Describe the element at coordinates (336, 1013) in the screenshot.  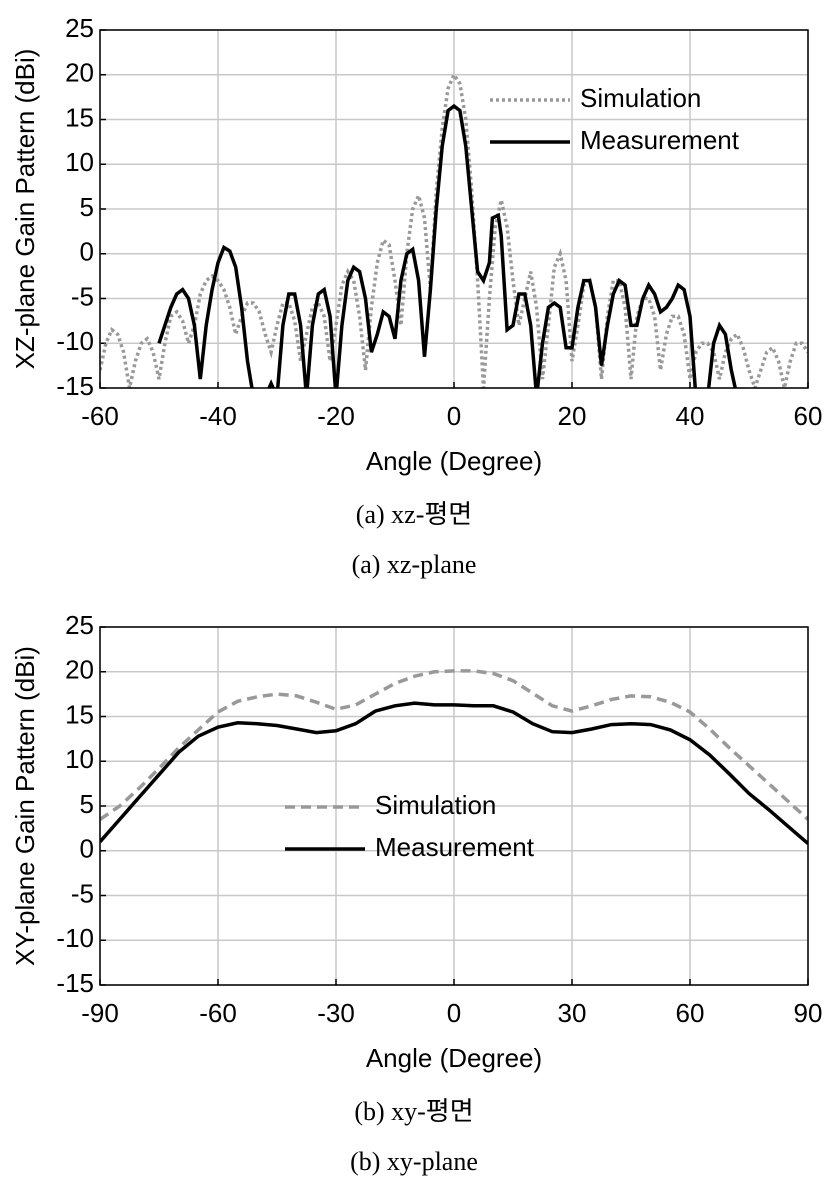
I see `x-tick-label: -30` at that location.